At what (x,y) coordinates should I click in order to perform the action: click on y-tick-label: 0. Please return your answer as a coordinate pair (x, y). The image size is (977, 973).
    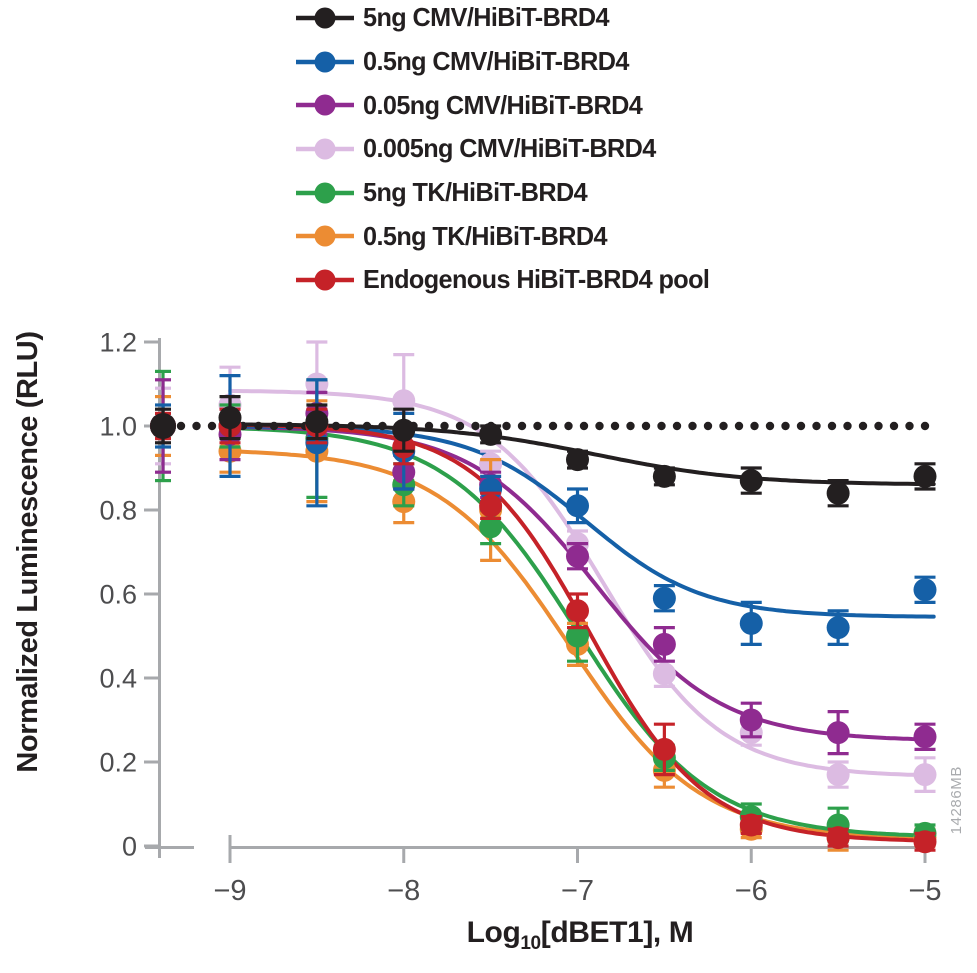
    Looking at the image, I should click on (129, 847).